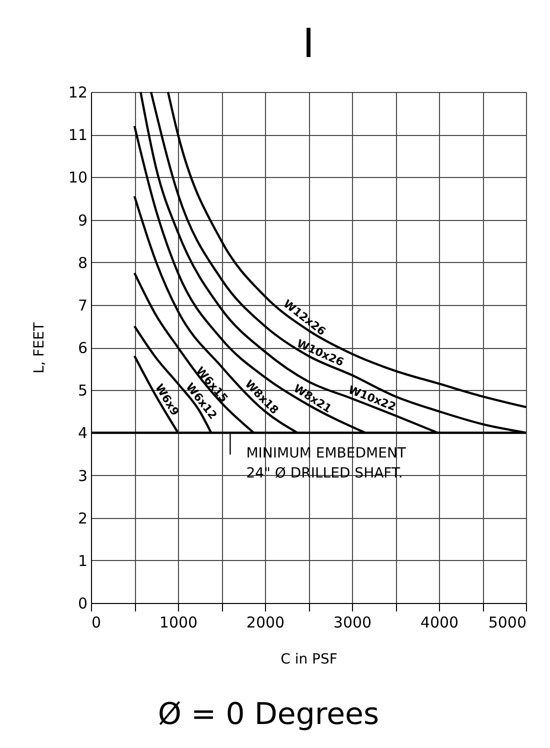 This screenshot has width=550, height=748. What do you see at coordinates (269, 714) in the screenshot?
I see `text: Ø = 0 Degrees` at bounding box center [269, 714].